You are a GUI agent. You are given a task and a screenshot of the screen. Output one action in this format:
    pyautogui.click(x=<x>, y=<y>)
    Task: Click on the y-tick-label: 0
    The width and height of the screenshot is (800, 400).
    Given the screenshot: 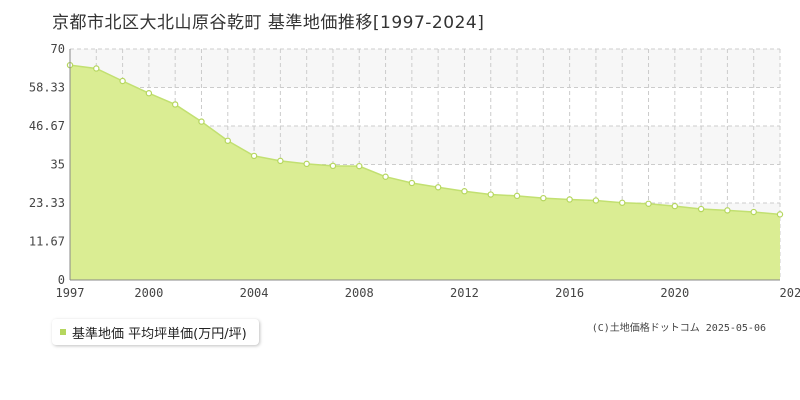 What is the action you would take?
    pyautogui.click(x=61, y=280)
    